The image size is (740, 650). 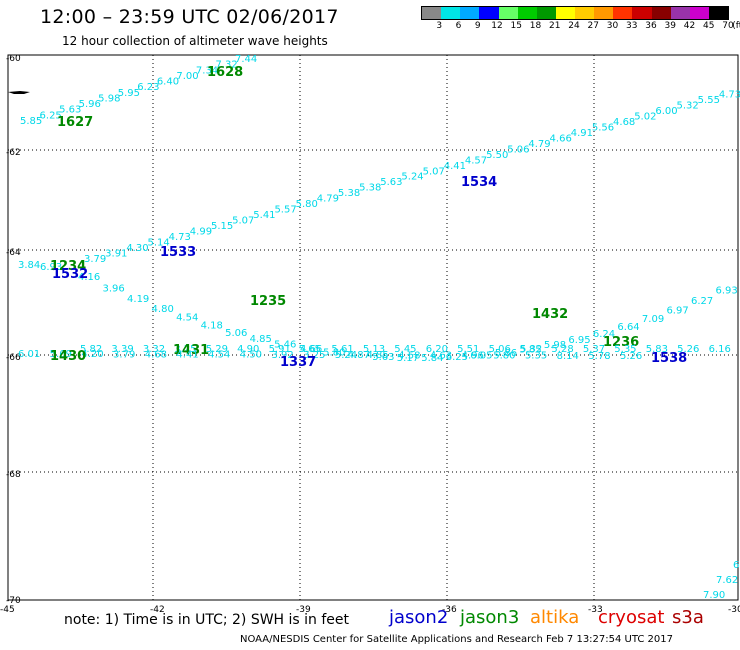 I want to click on wave-height-value: 5.55, so click(x=709, y=100).